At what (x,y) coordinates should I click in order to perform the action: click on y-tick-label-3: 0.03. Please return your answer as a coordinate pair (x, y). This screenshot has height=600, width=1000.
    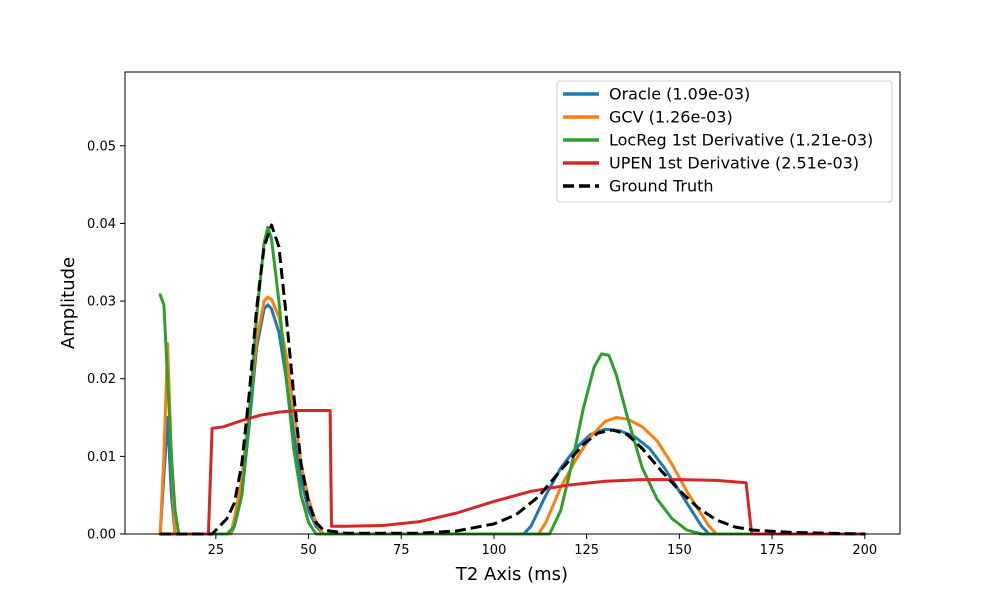
    Looking at the image, I should click on (101, 302).